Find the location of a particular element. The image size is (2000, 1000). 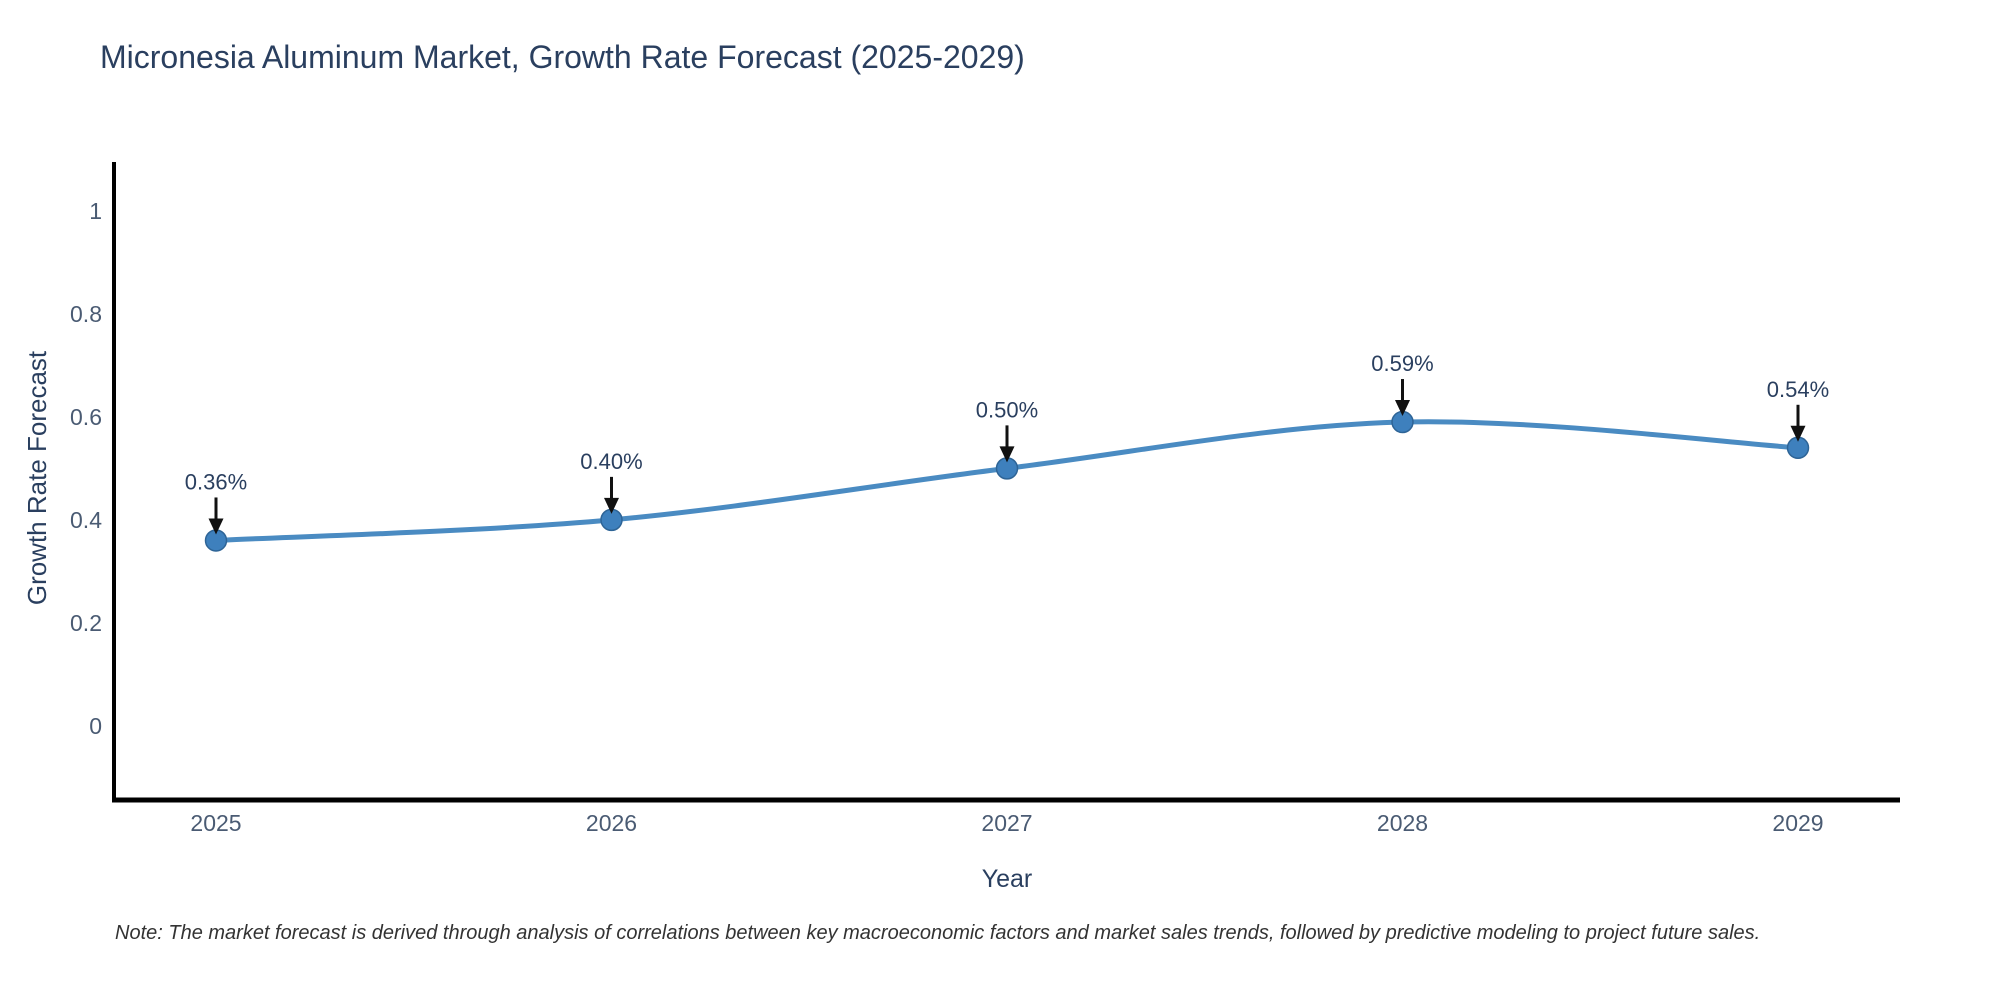

annotation-value-label: 0.59% is located at coordinates (1402, 363).